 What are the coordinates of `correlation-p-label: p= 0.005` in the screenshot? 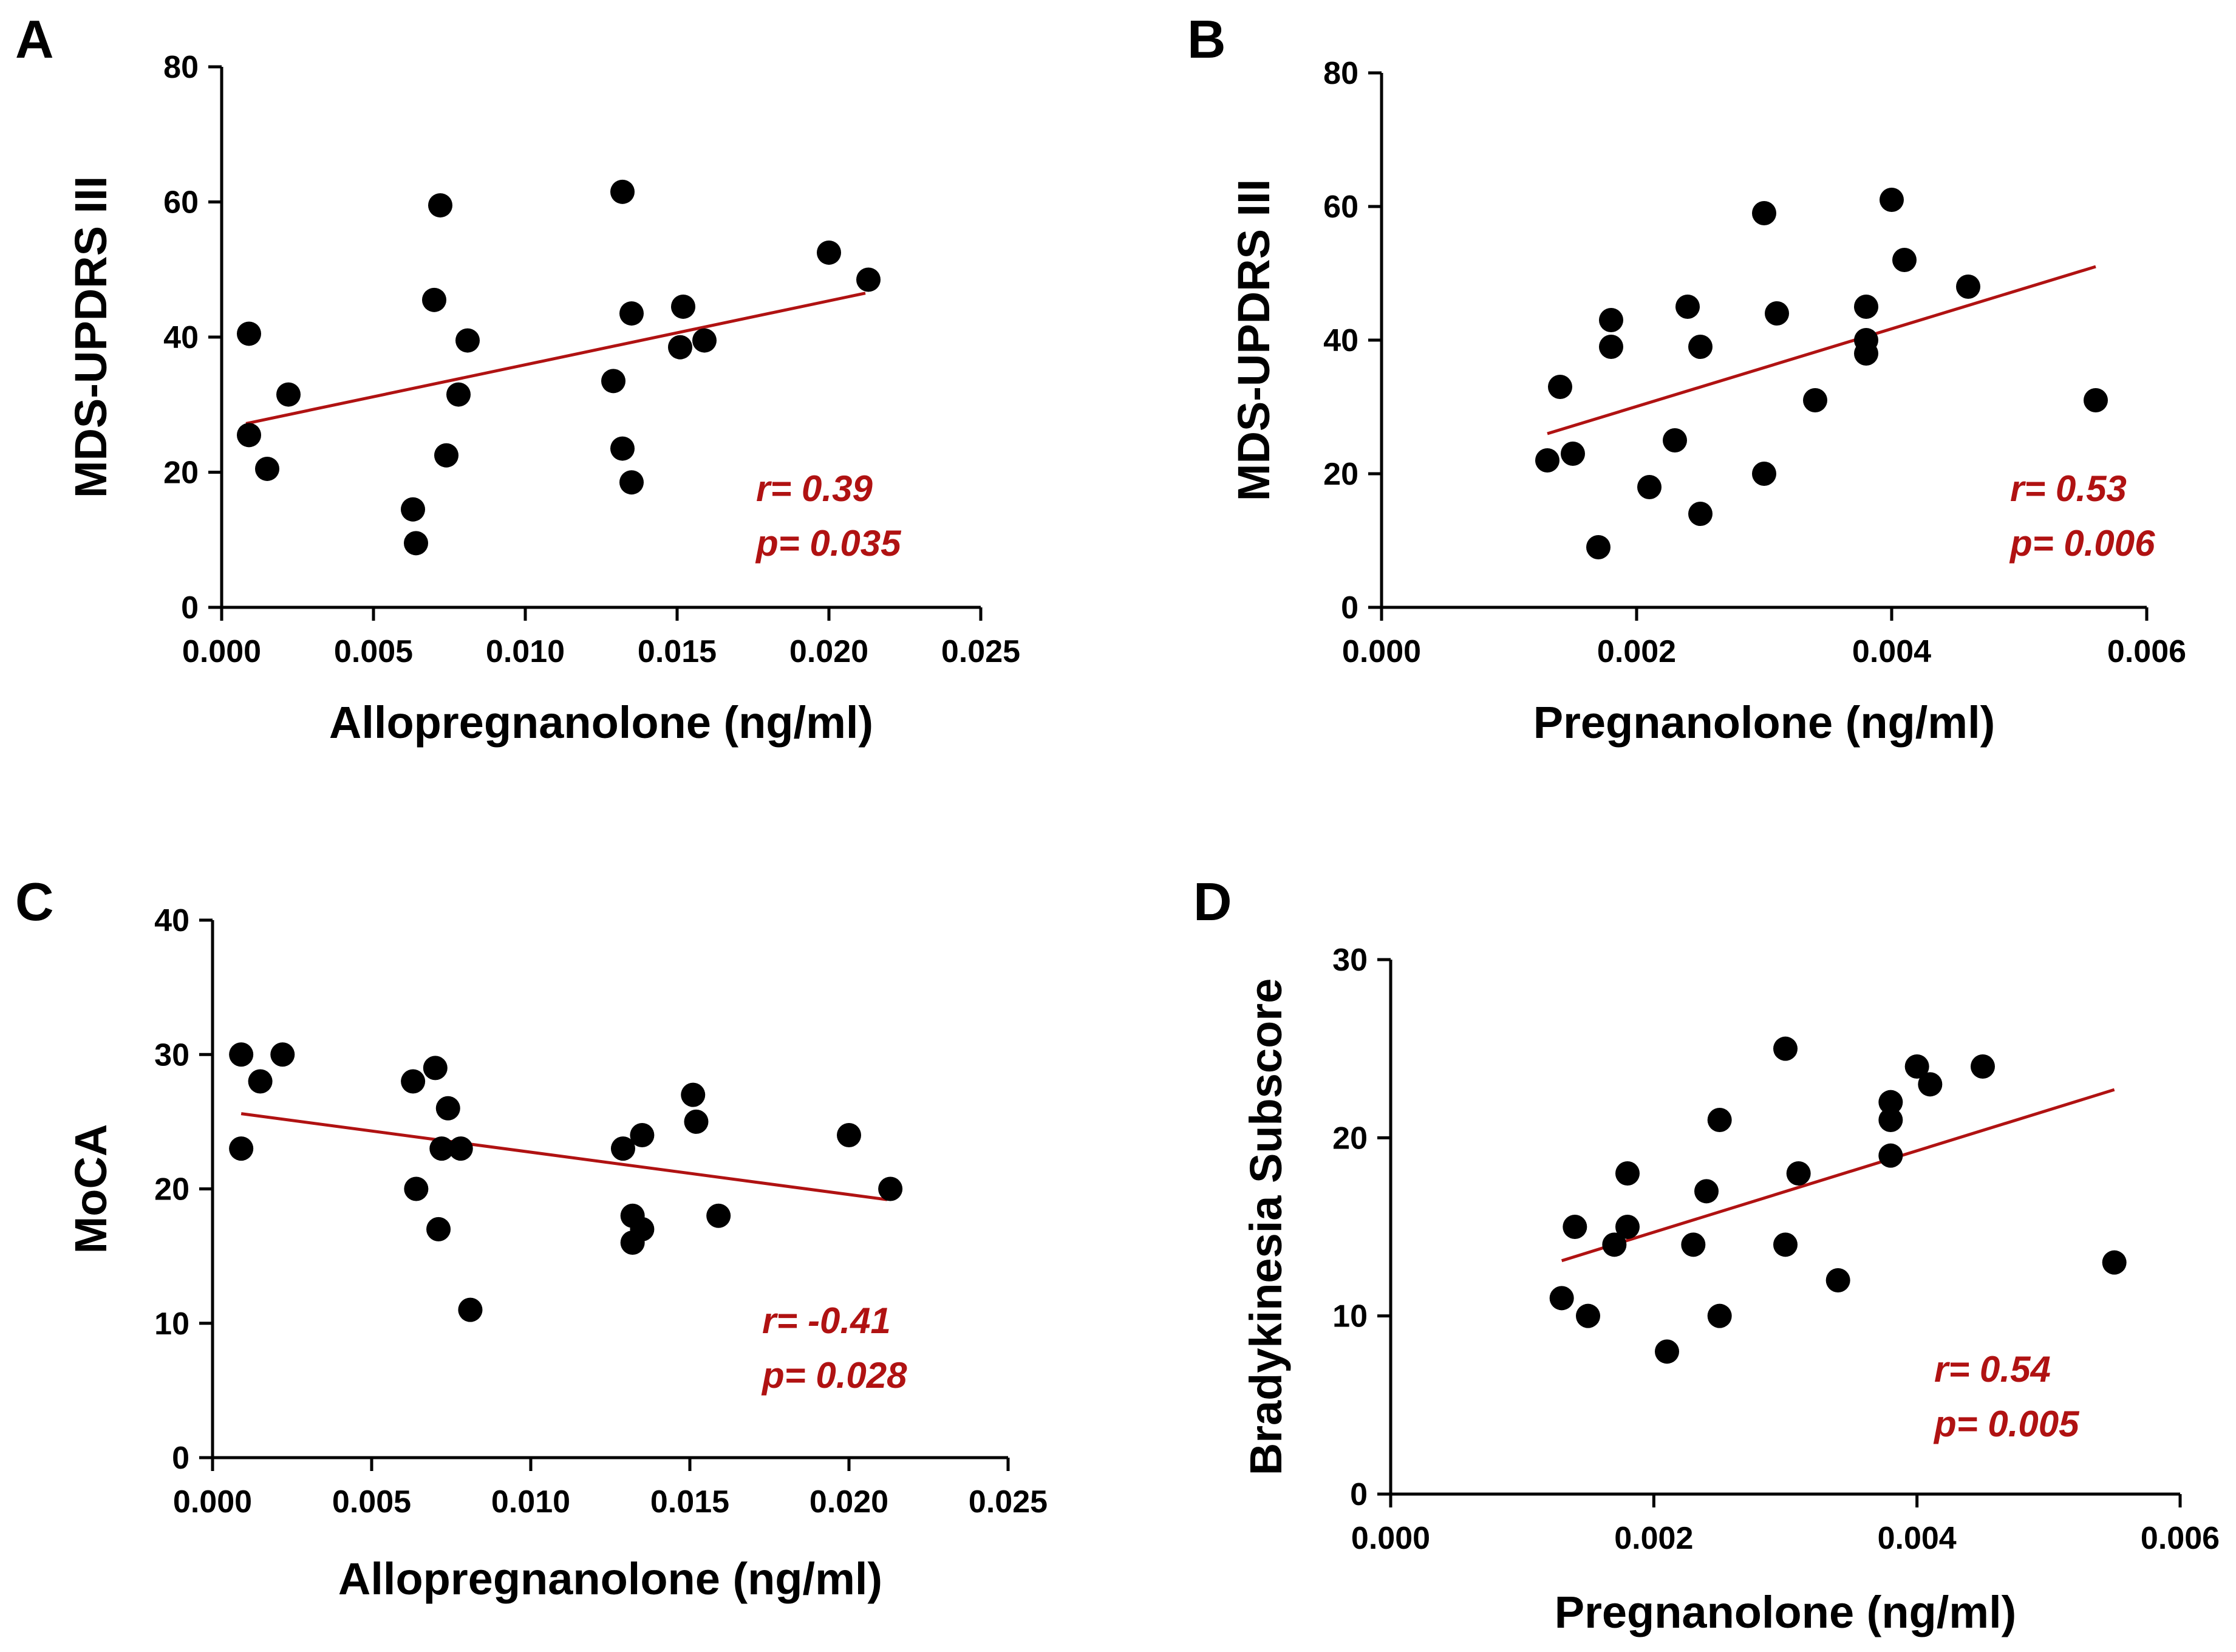 It's located at (2006, 1424).